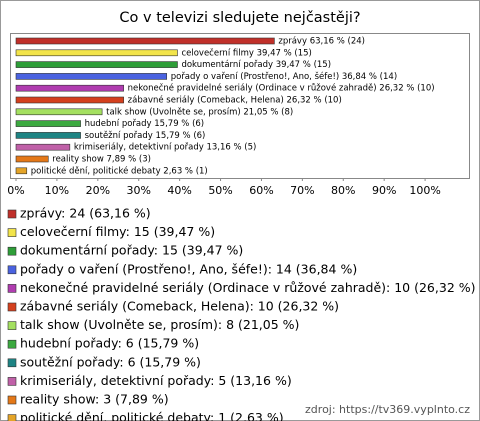 The image size is (480, 421). What do you see at coordinates (57, 190) in the screenshot?
I see `x-tick-label: 10%` at bounding box center [57, 190].